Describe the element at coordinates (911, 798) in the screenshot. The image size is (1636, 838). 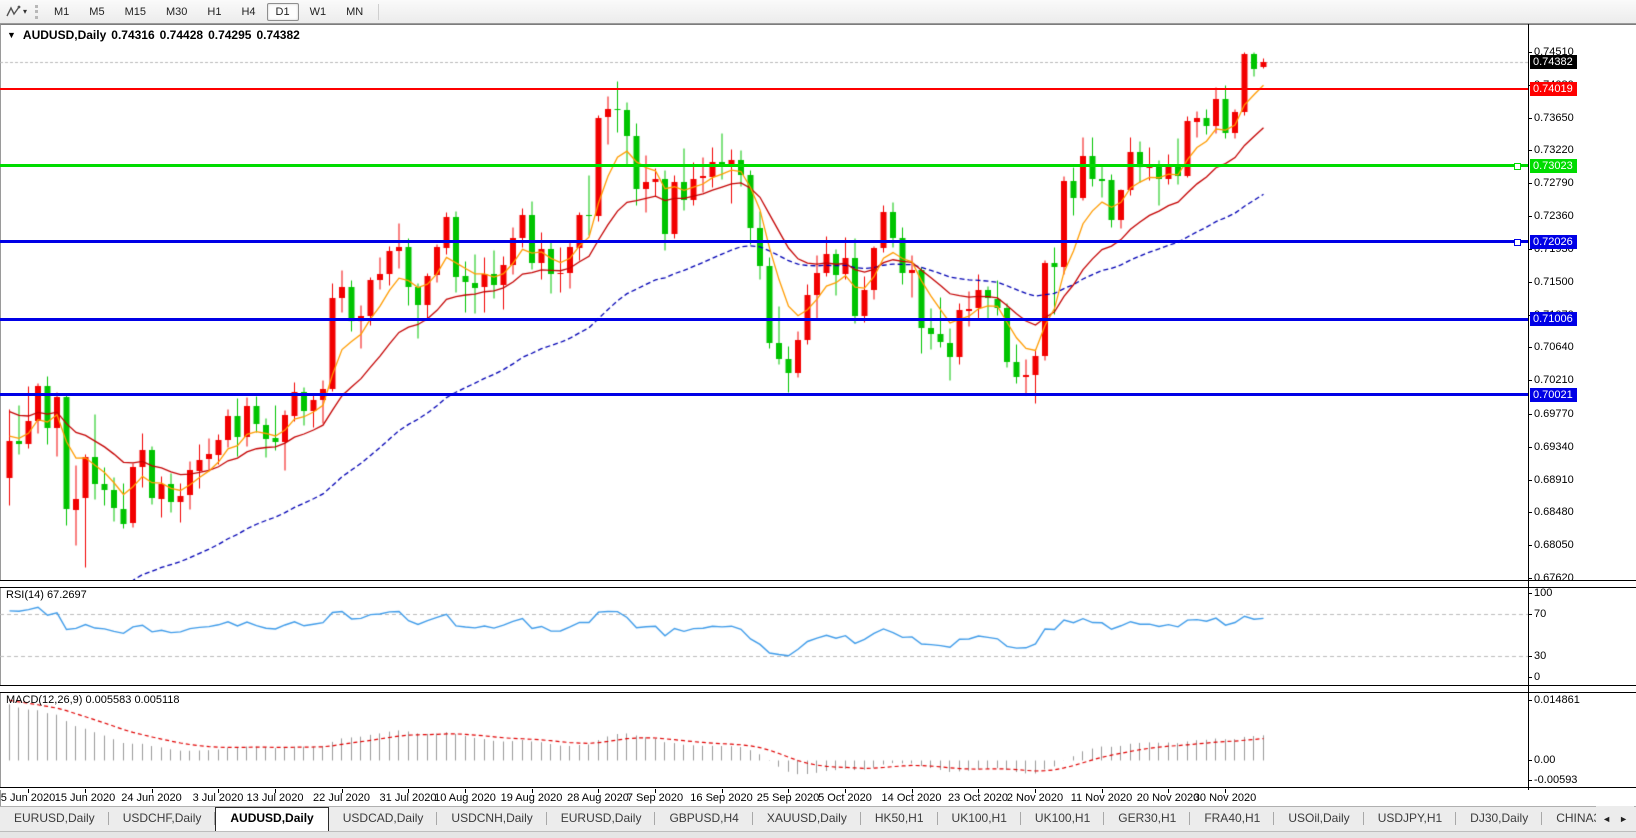
I see `time-axis-label: 14 Oct 2020` at that location.